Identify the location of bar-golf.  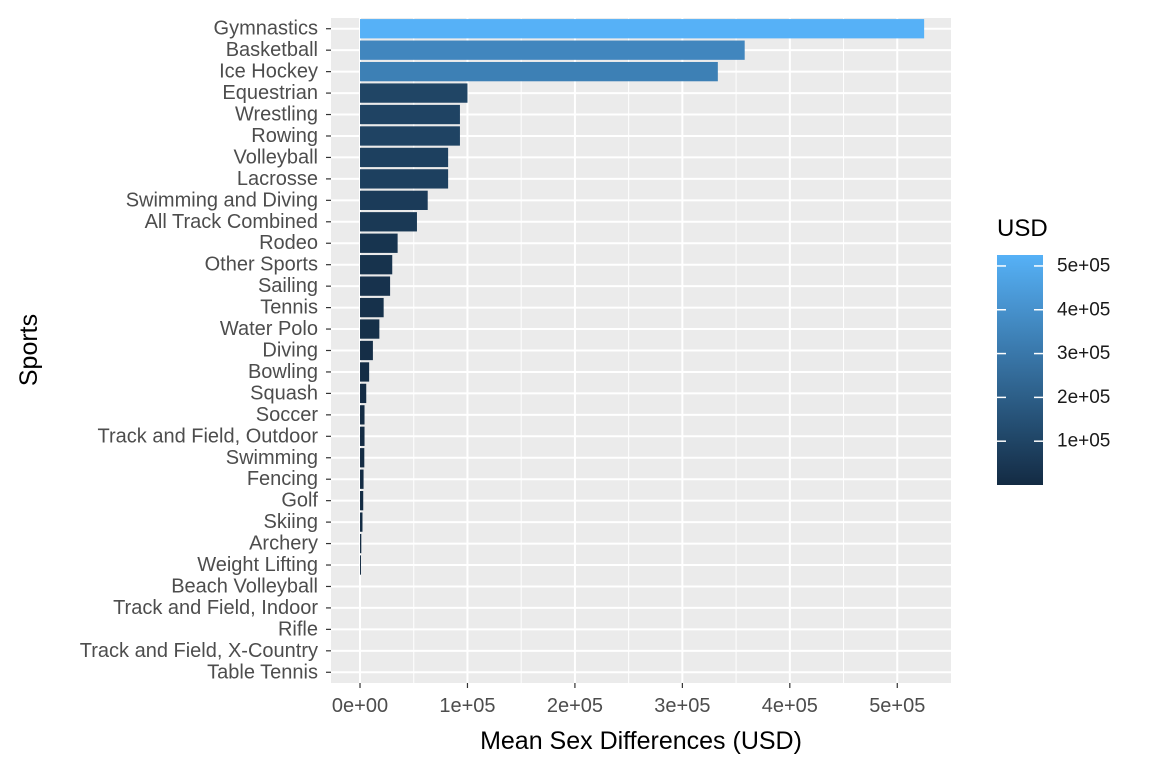
(362, 501).